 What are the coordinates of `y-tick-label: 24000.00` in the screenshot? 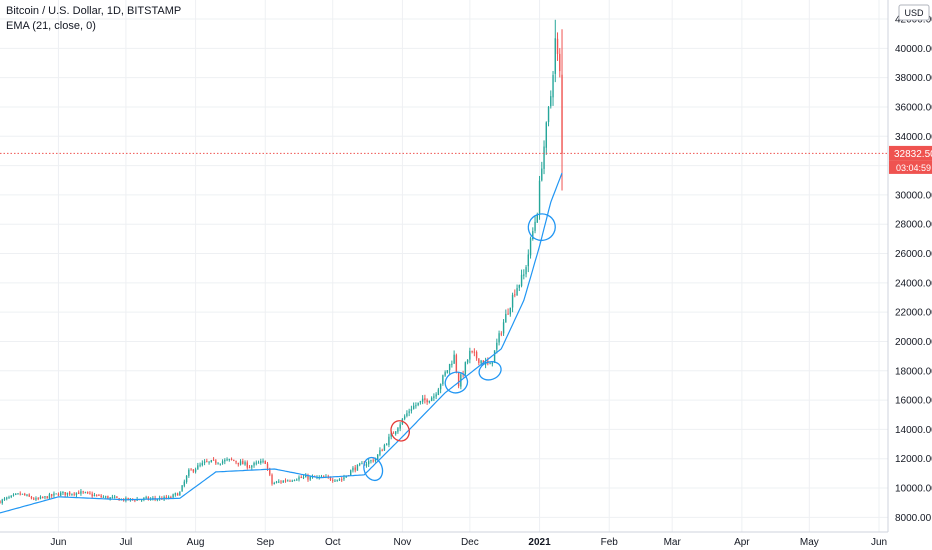 It's located at (913, 283).